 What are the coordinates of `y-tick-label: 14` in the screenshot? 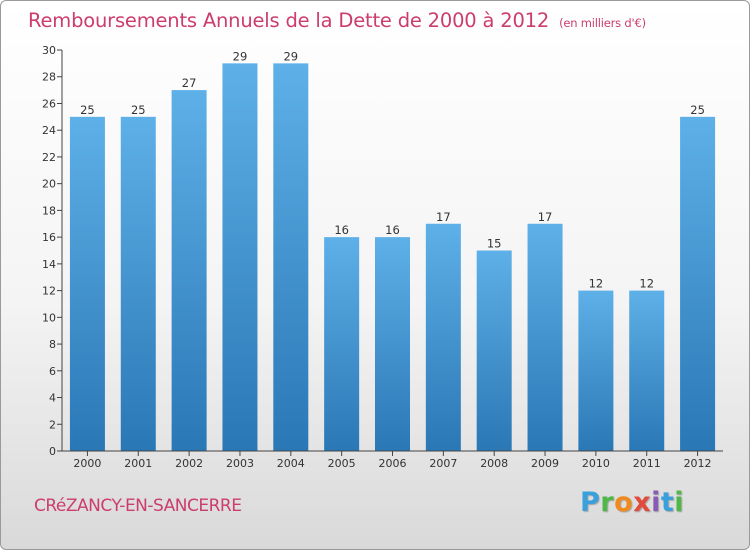 It's located at (49, 264).